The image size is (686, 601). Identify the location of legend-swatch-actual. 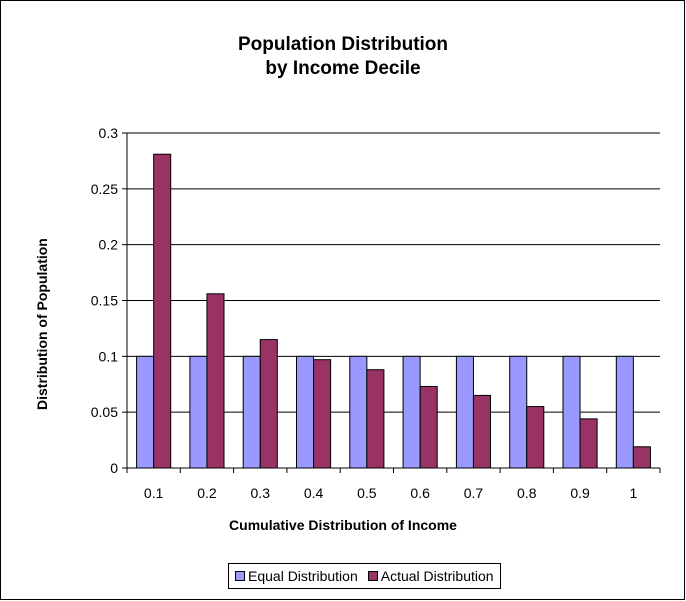
(372, 576).